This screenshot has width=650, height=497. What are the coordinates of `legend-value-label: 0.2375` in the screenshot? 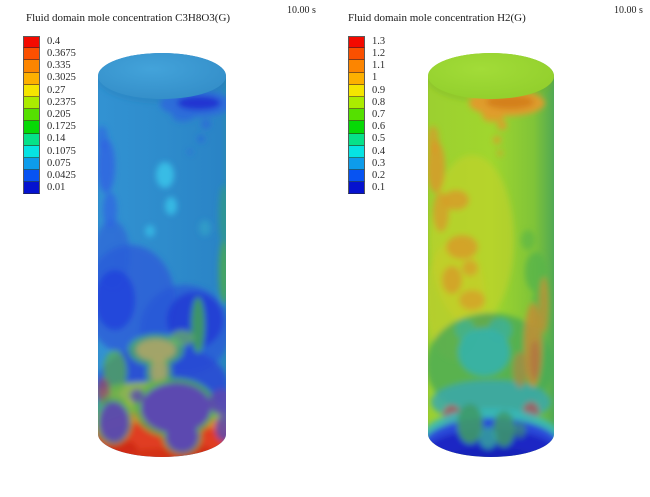 It's located at (61, 102).